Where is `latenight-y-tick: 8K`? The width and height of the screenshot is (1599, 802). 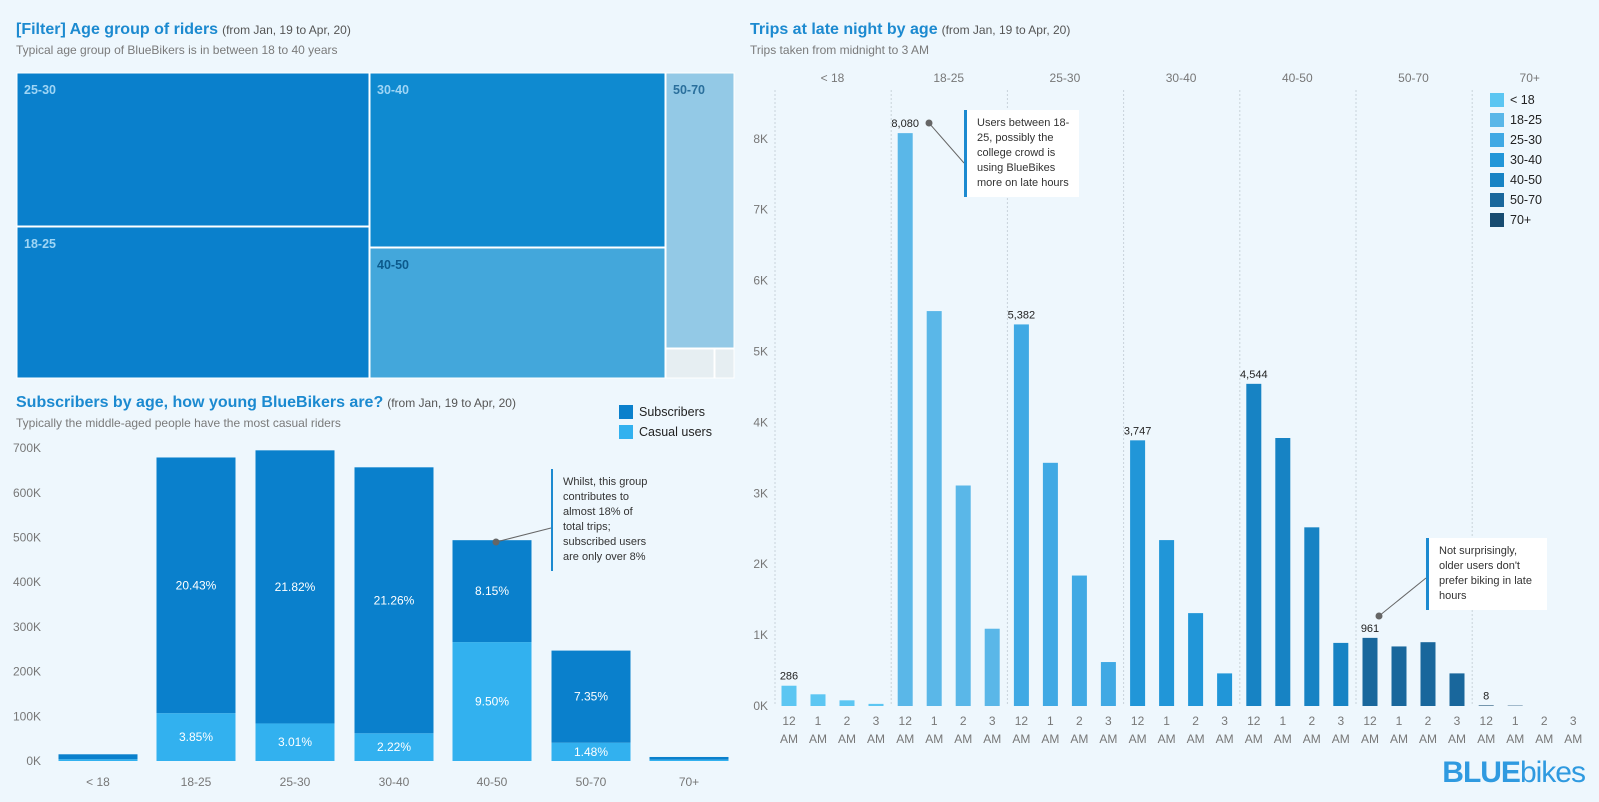
latenight-y-tick: 8K is located at coordinates (760, 139).